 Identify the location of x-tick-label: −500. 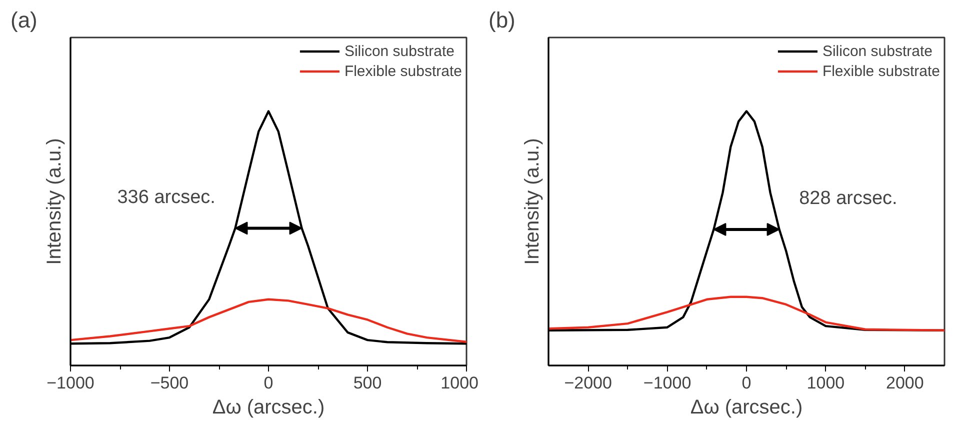
(169, 383).